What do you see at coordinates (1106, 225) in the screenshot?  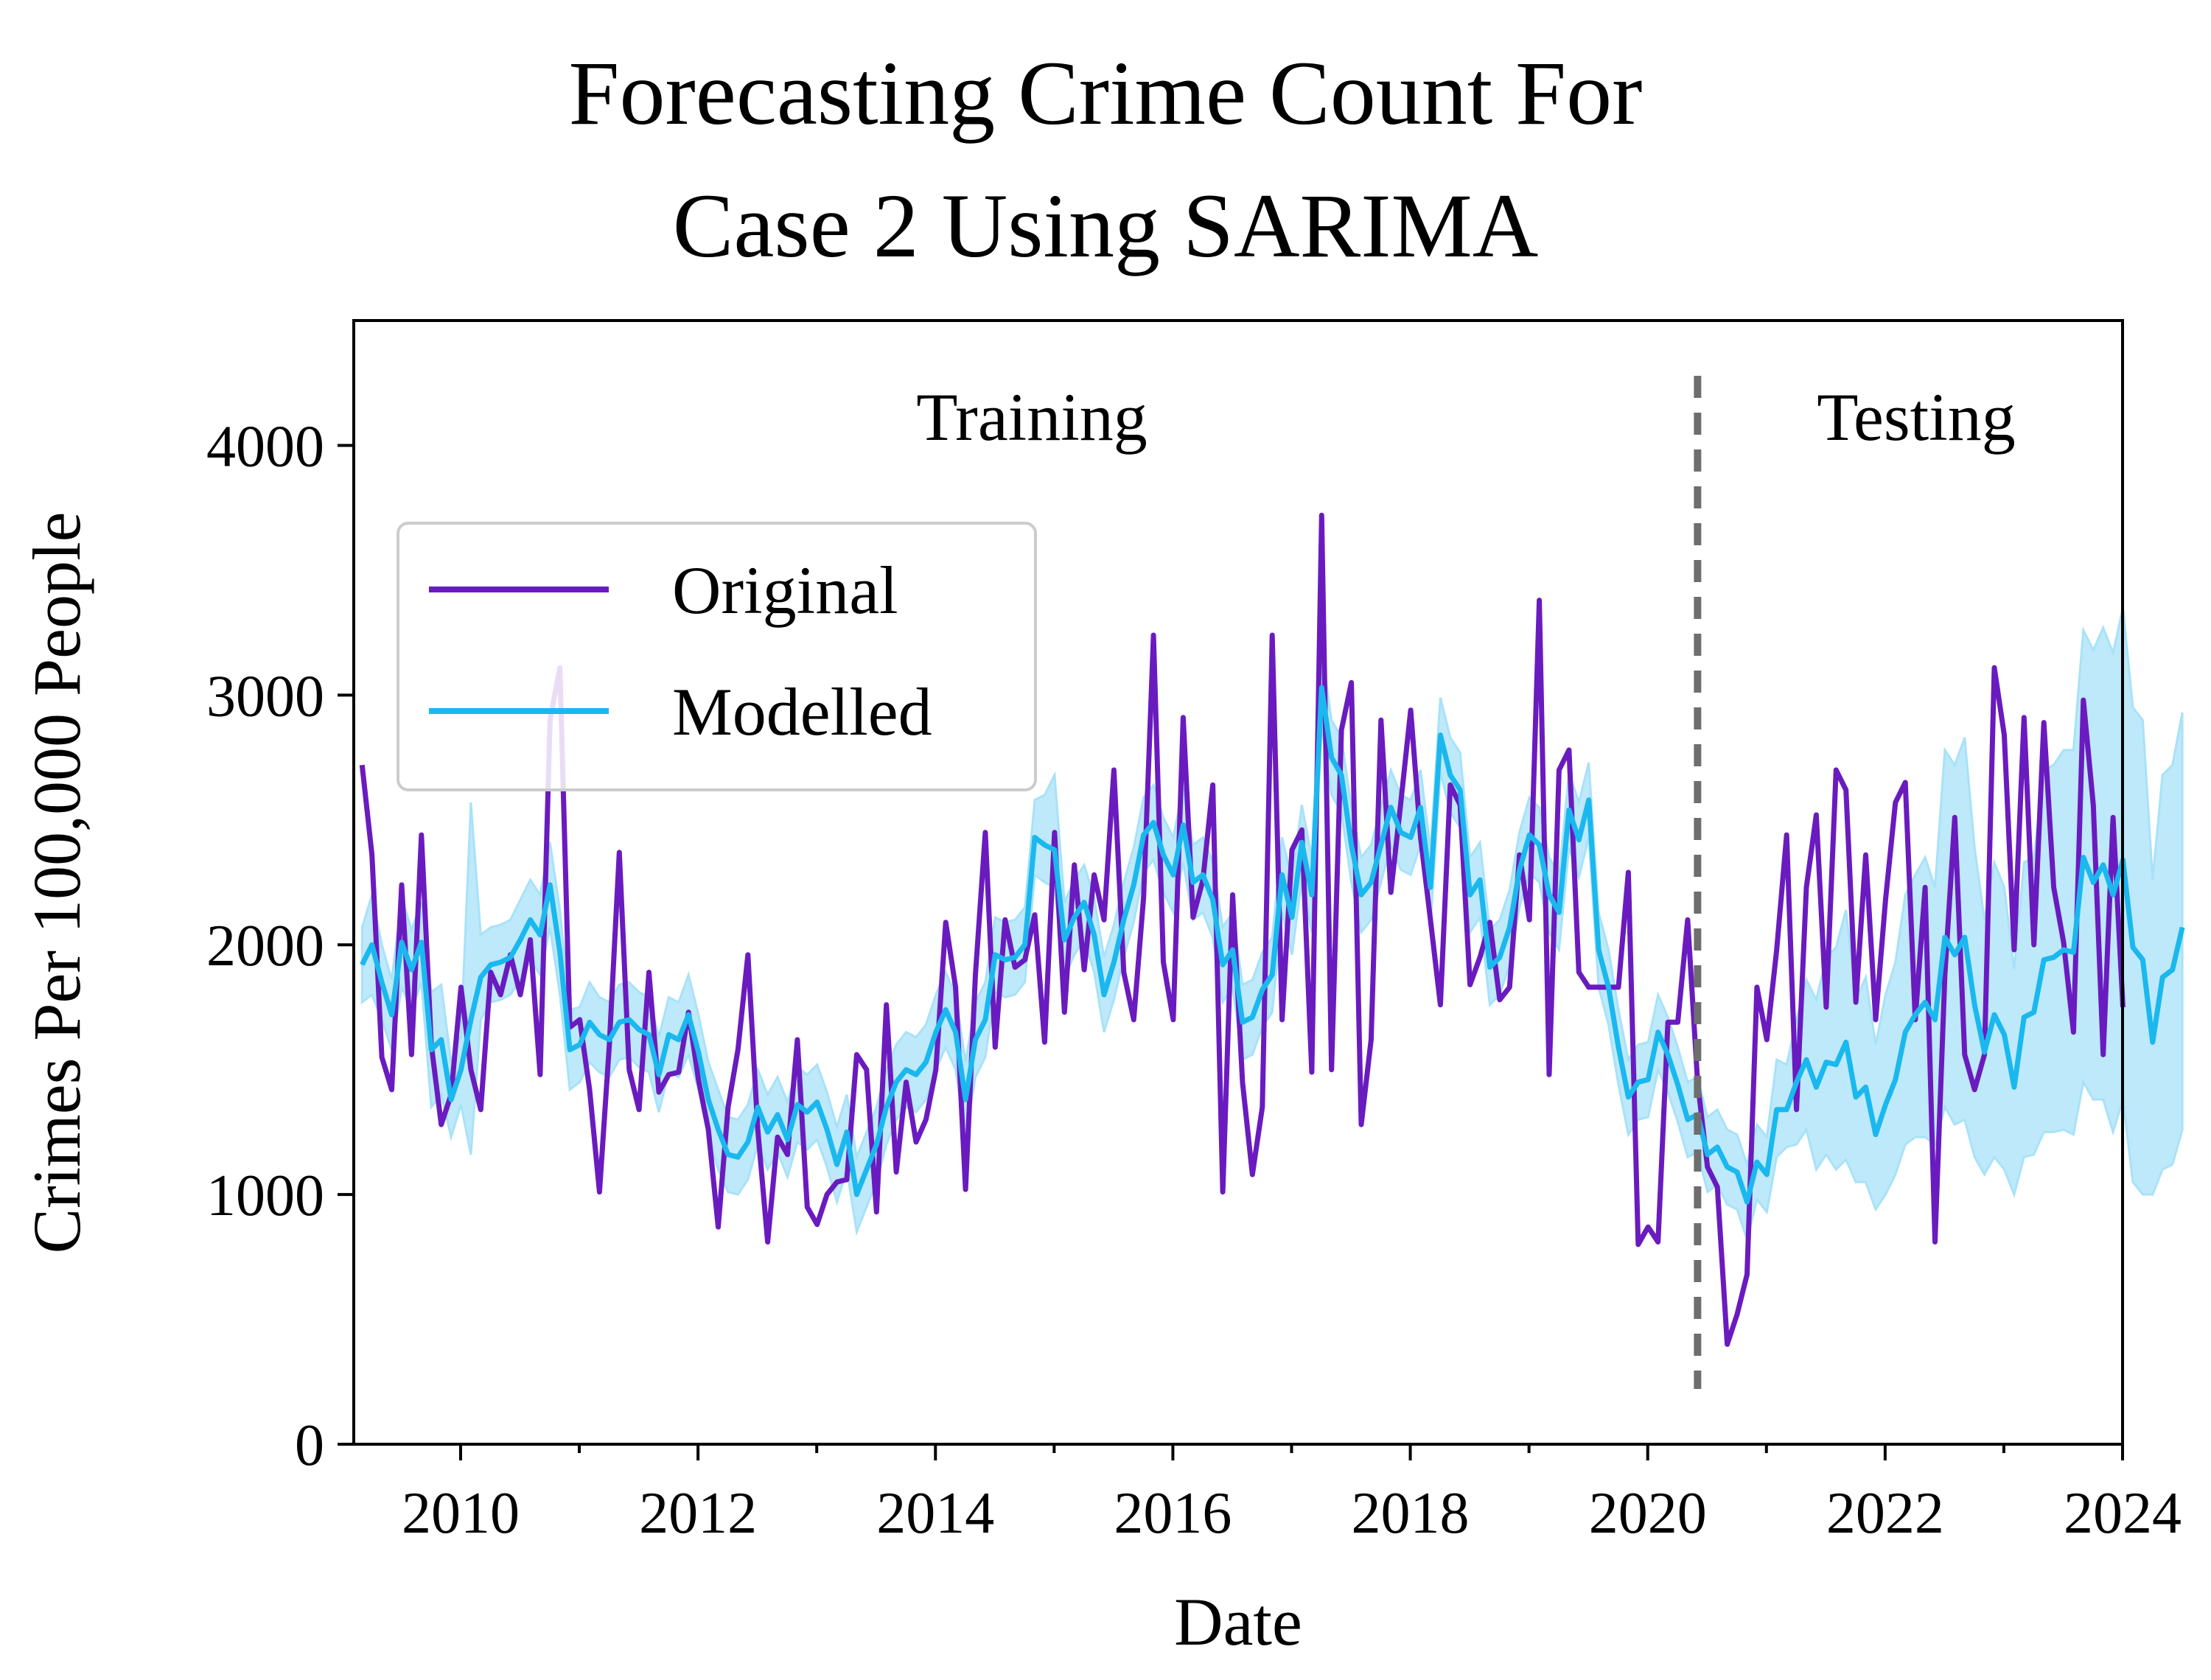 I see `chart-title-line-2: Case 2 Using SARIMA` at bounding box center [1106, 225].